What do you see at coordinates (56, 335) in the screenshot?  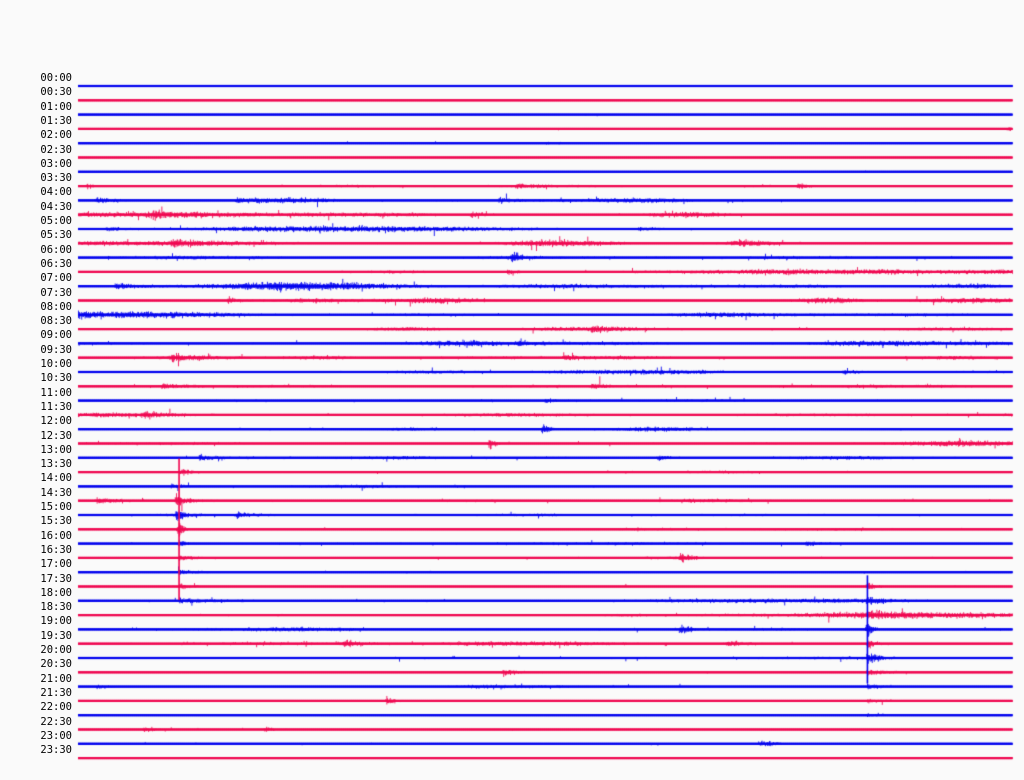 I see `time-label: 09:00` at bounding box center [56, 335].